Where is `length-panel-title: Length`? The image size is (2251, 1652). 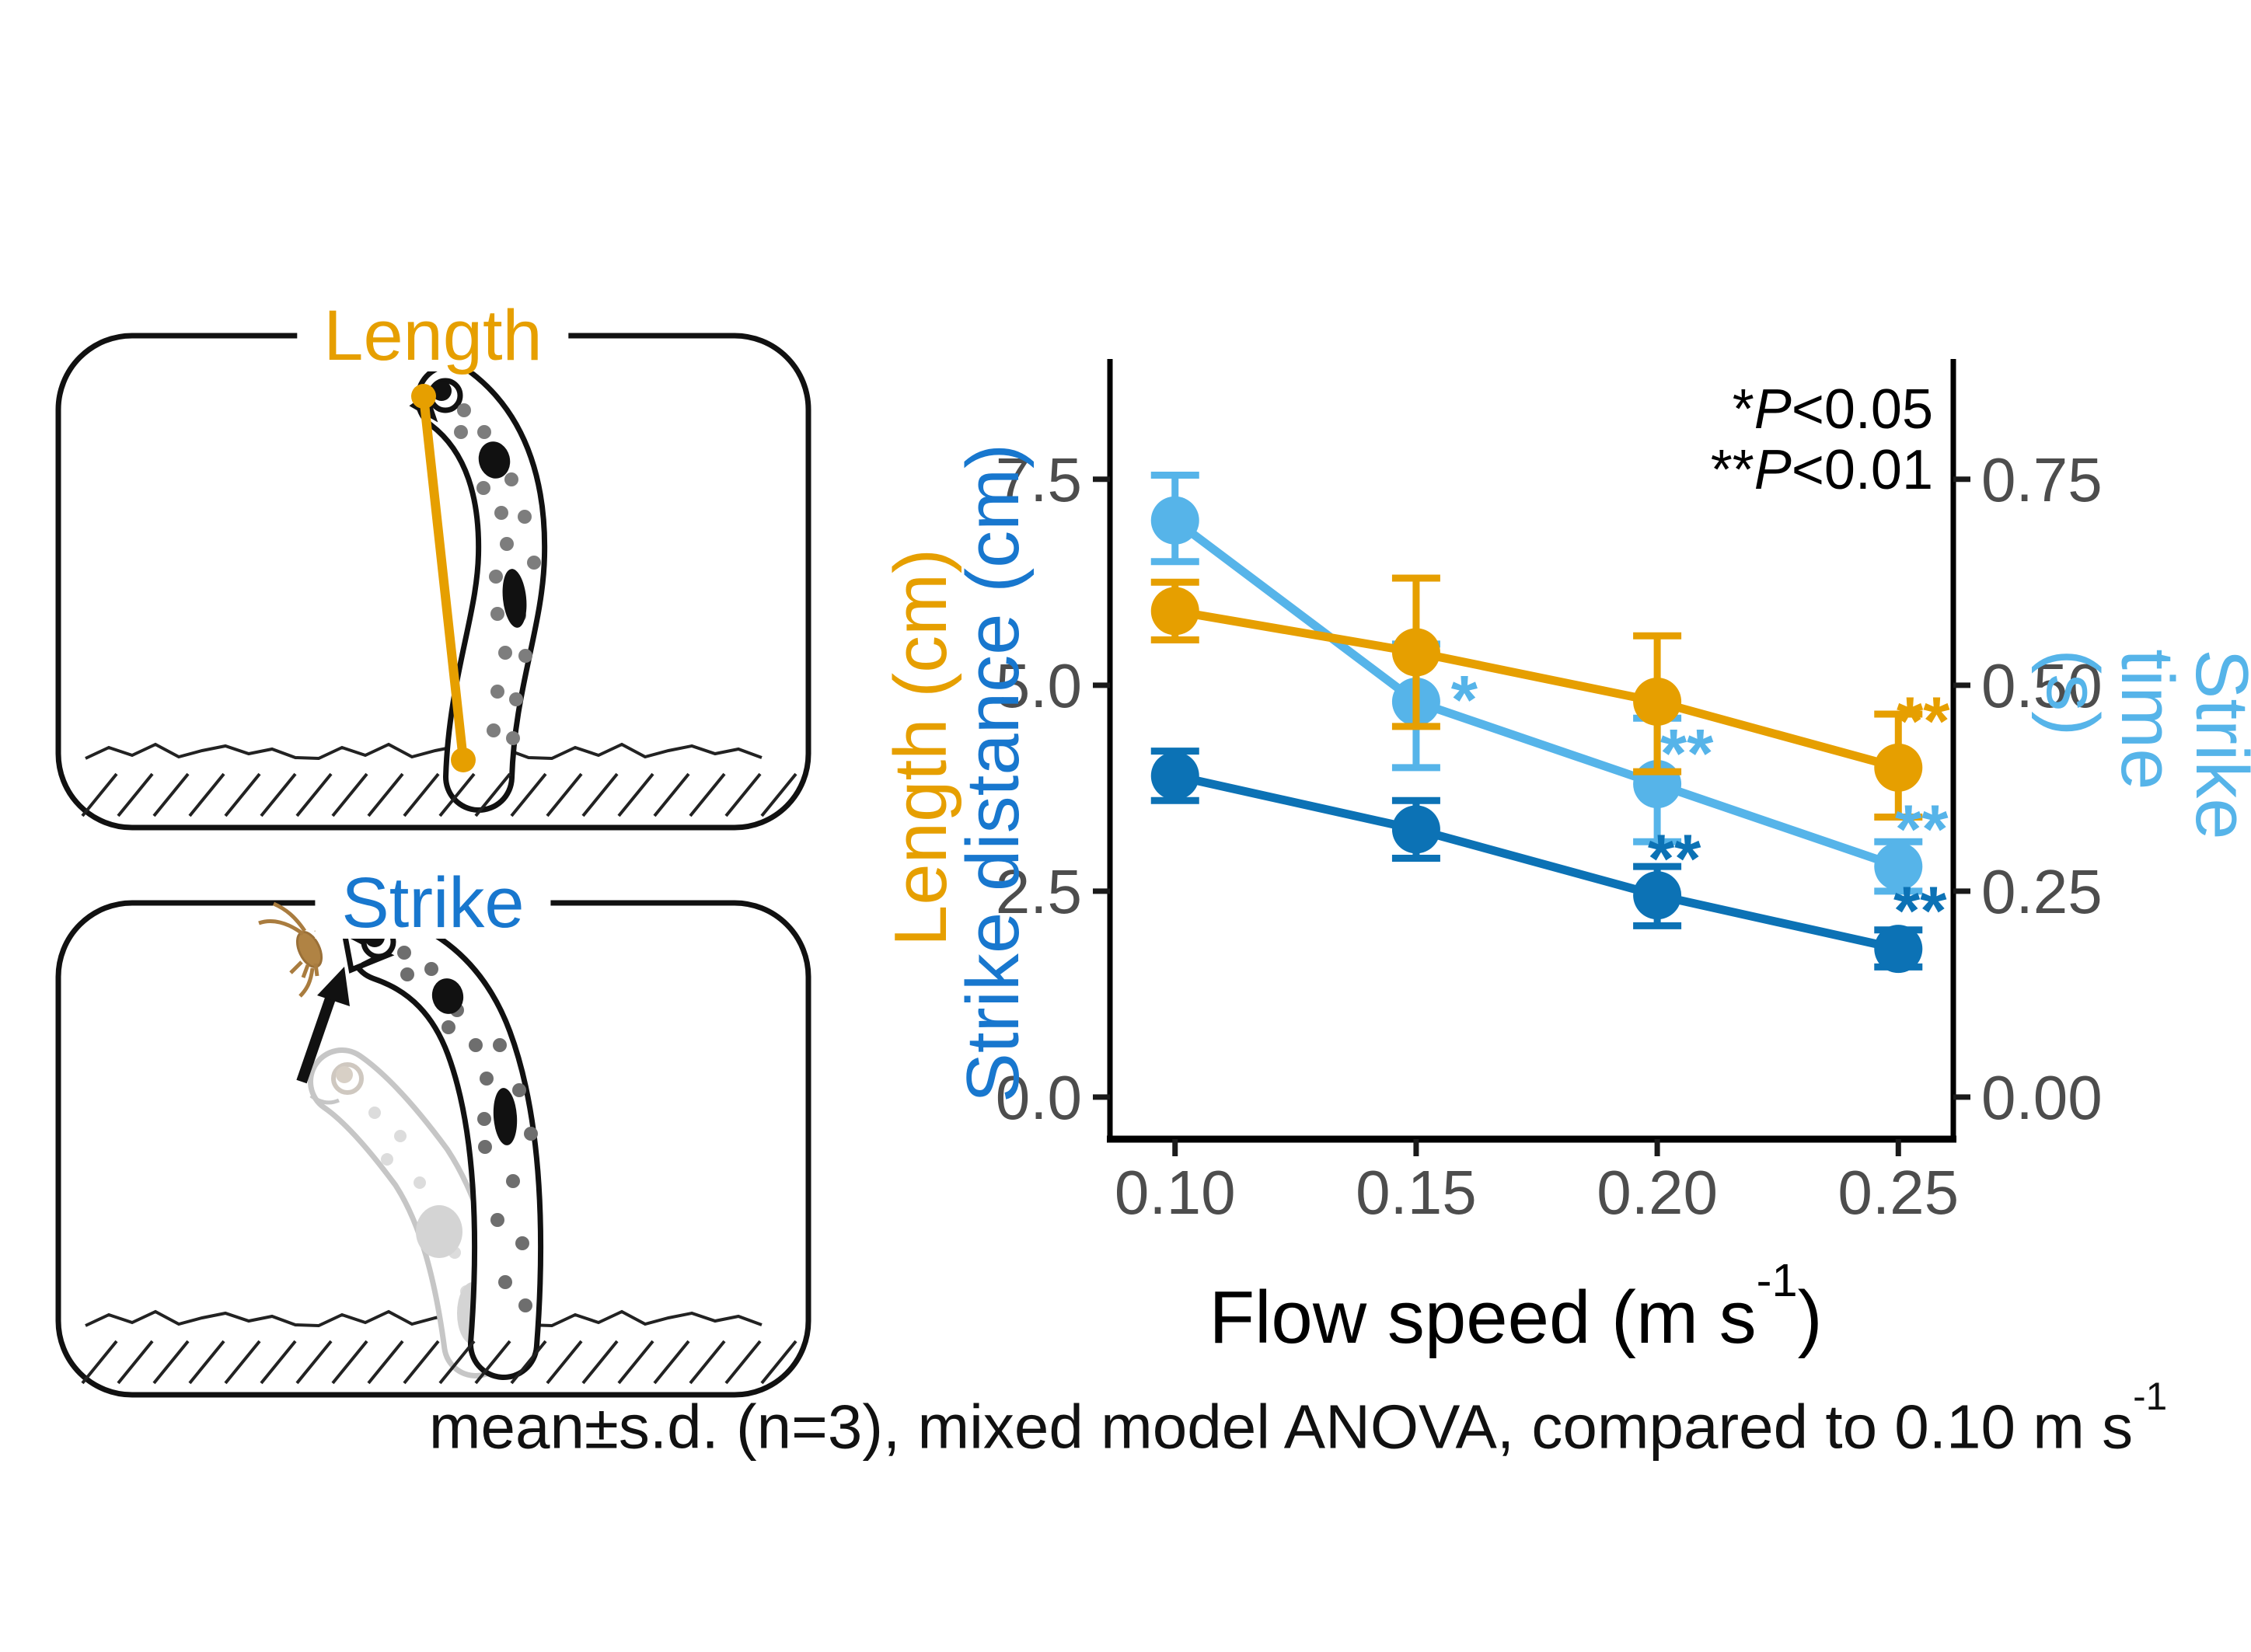 length-panel-title: Length is located at coordinates (433, 335).